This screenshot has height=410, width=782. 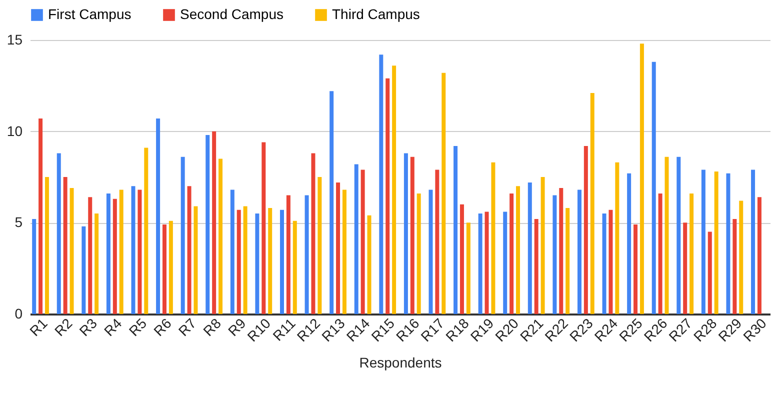 I want to click on x-tick-label: R5, so click(x=138, y=327).